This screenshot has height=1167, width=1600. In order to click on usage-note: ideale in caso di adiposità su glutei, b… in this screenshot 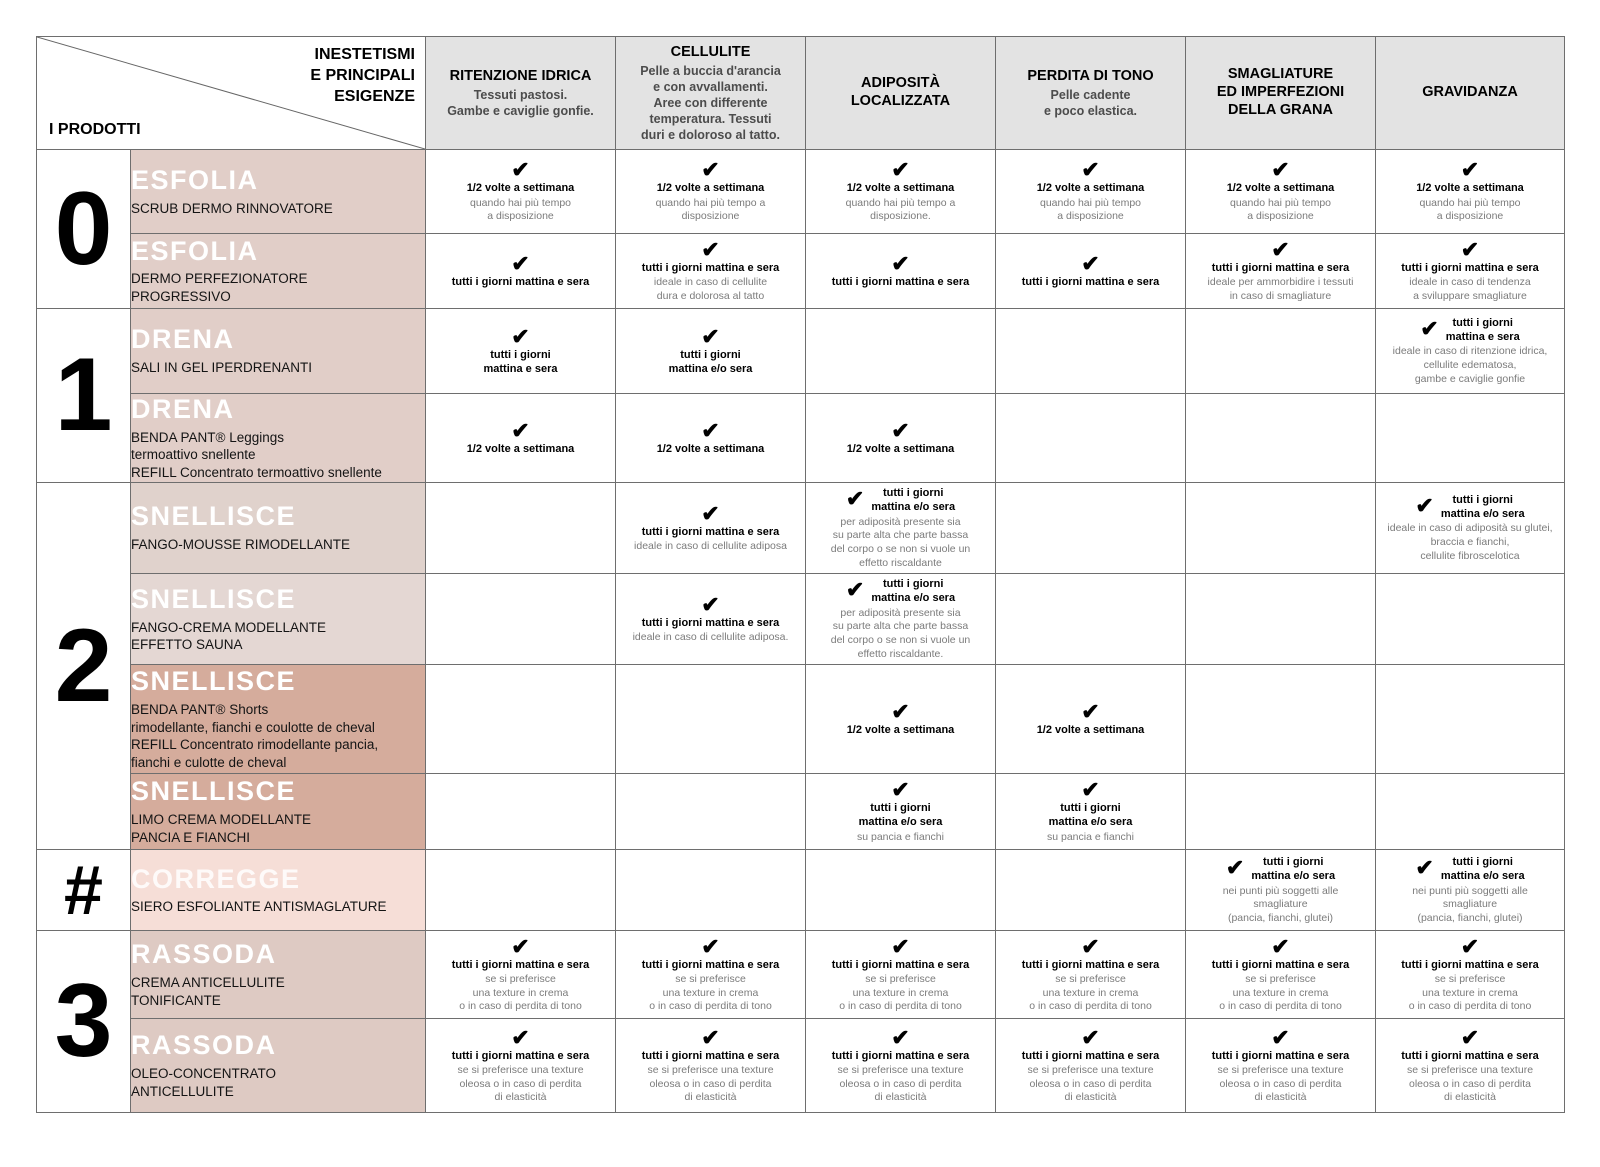, I will do `click(1470, 542)`.